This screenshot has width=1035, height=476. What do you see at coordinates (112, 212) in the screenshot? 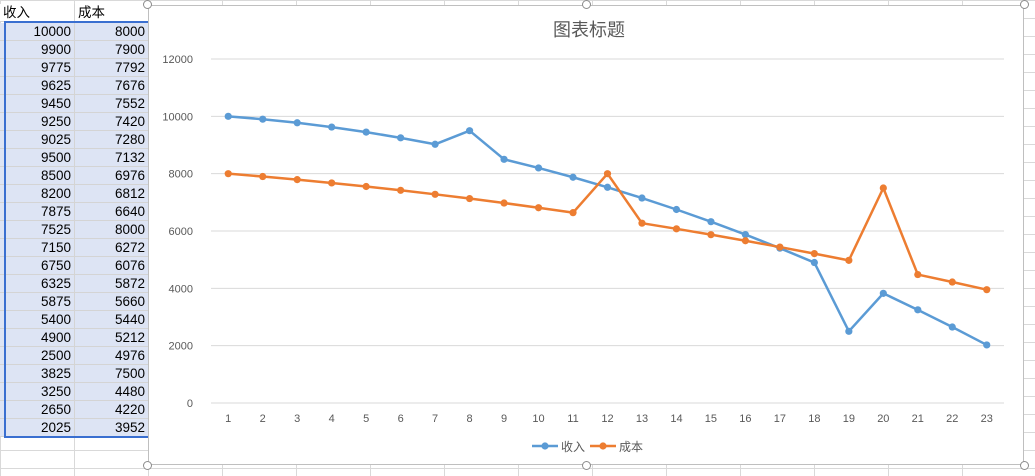
I see `cost-cell: 6640` at bounding box center [112, 212].